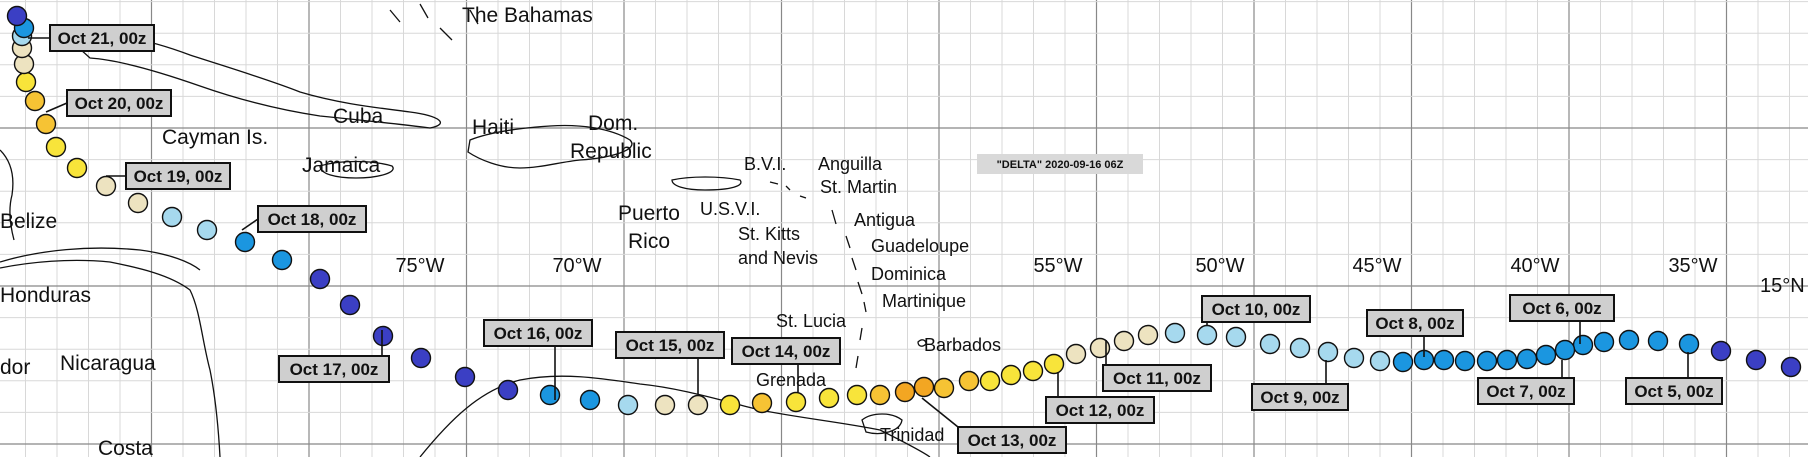 The height and width of the screenshot is (457, 1808). I want to click on time-label: Oct 5, 00z, so click(1674, 378).